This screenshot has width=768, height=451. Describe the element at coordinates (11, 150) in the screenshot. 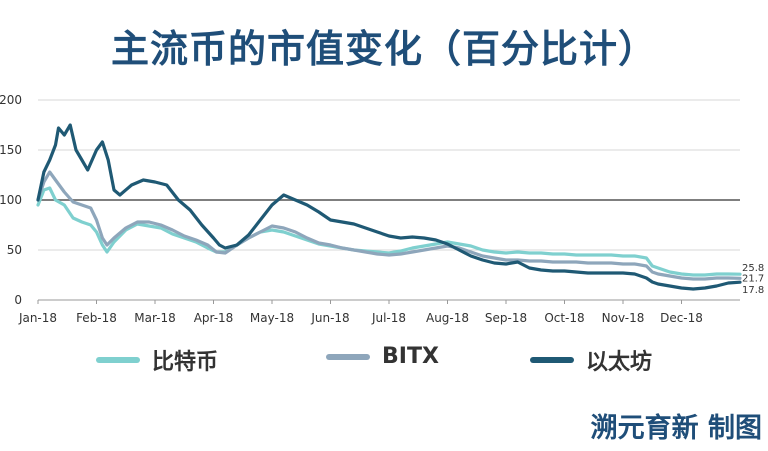

I see `y-tick-label: 150` at that location.